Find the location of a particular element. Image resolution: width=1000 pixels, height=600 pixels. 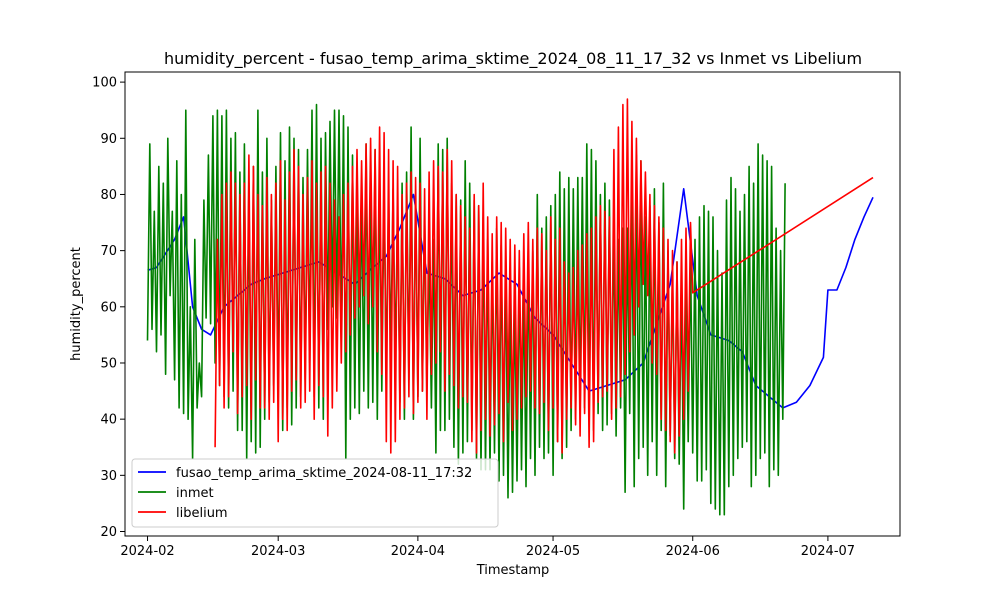

x-tick-label: 2024-07 is located at coordinates (828, 551).